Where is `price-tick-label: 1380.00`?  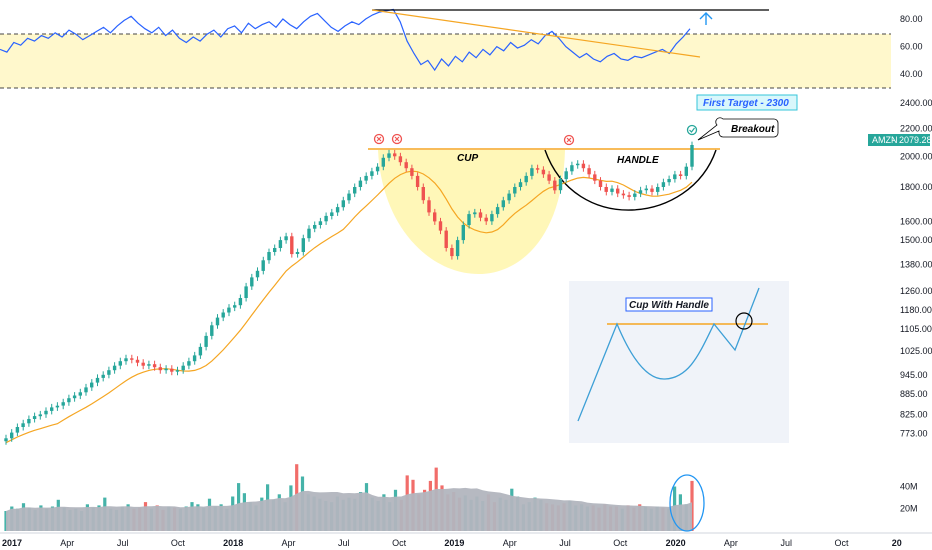
price-tick-label: 1380.00 is located at coordinates (916, 264).